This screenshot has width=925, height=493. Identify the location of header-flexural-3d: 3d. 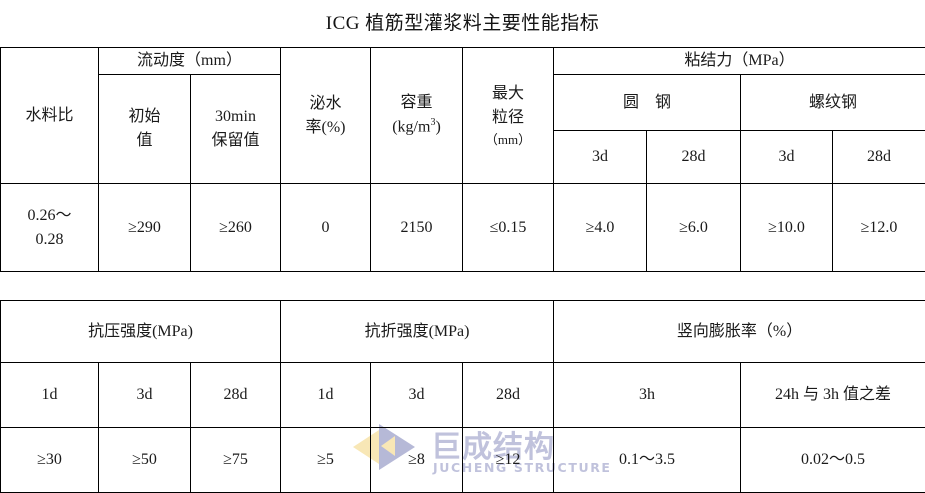
(417, 395).